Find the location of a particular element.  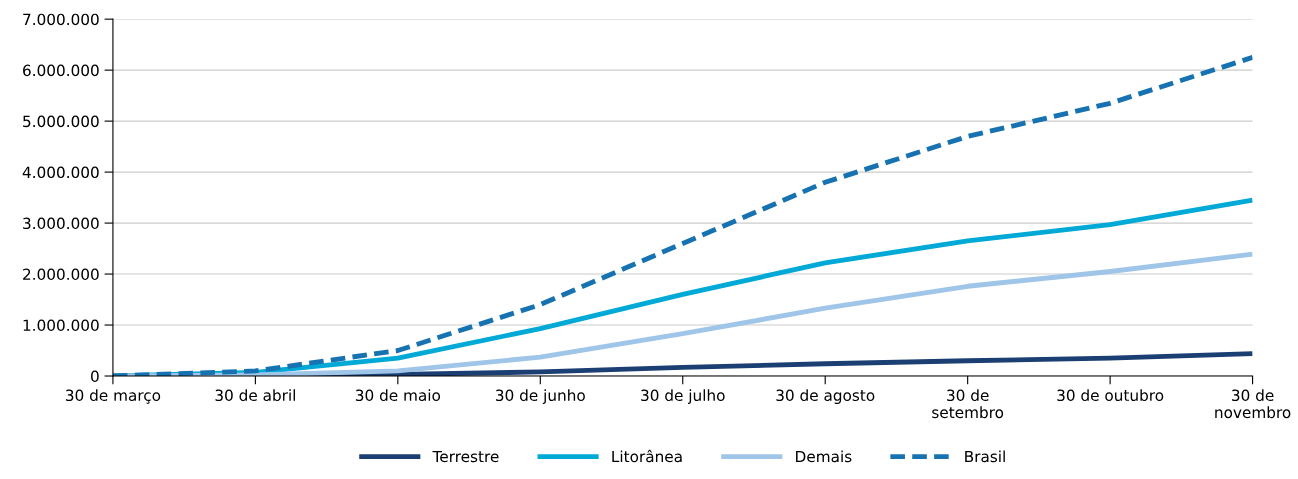

y-tick-label: 4.000.000 is located at coordinates (60, 172).